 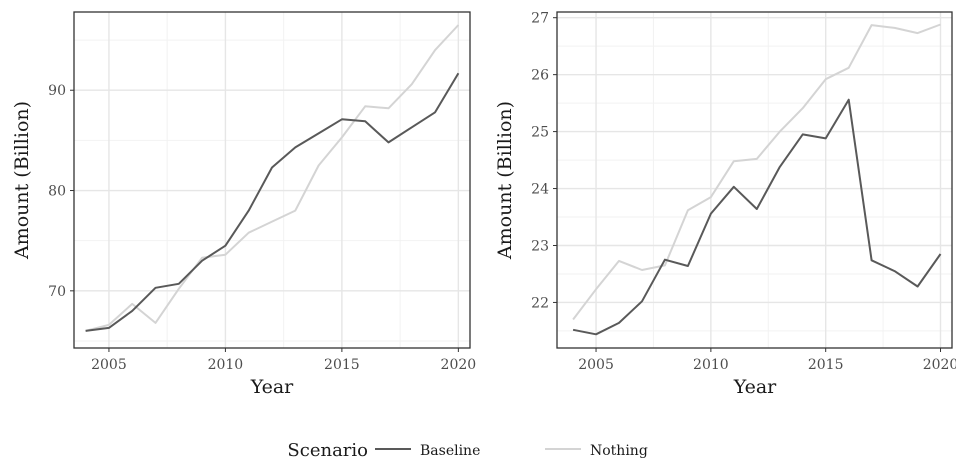 I want to click on y-tick-label: 26, so click(x=540, y=76).